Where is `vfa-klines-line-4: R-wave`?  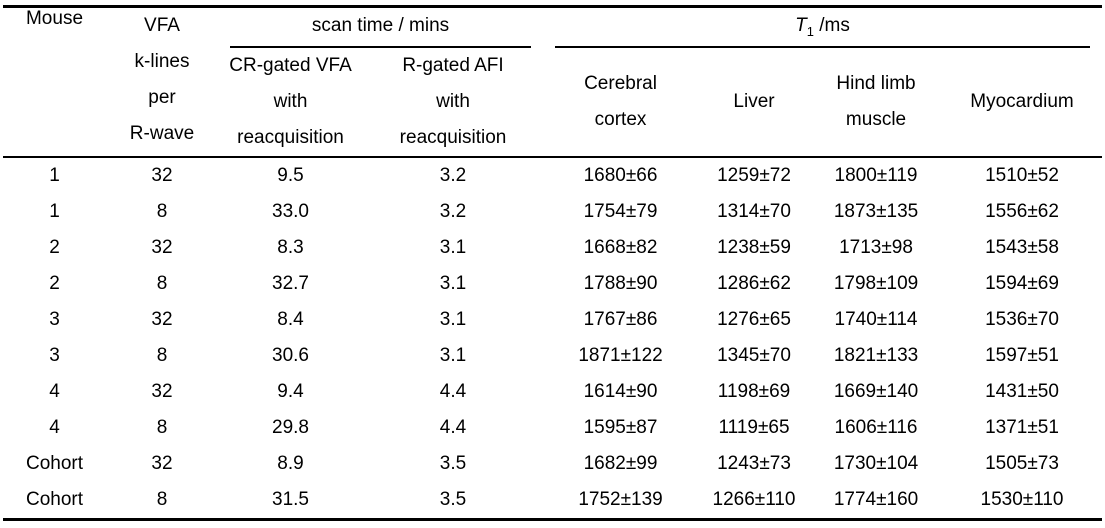 vfa-klines-line-4: R-wave is located at coordinates (162, 133).